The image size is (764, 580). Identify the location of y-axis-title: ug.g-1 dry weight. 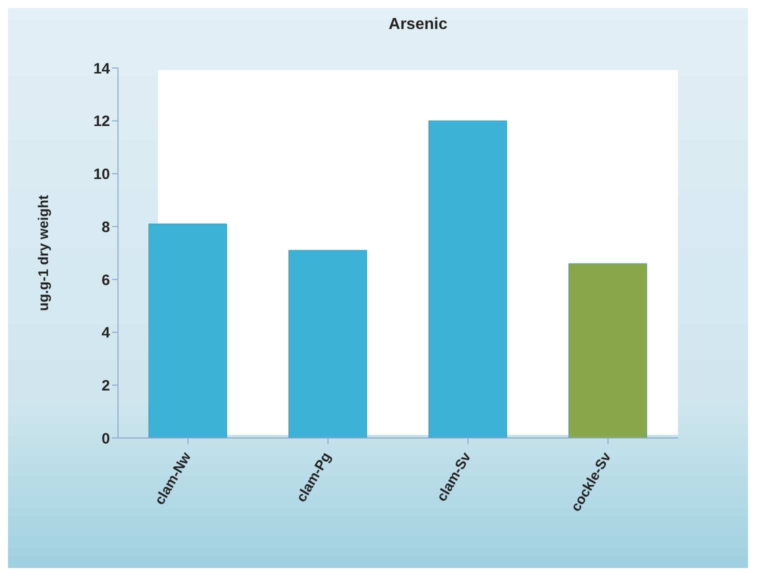
(42, 252).